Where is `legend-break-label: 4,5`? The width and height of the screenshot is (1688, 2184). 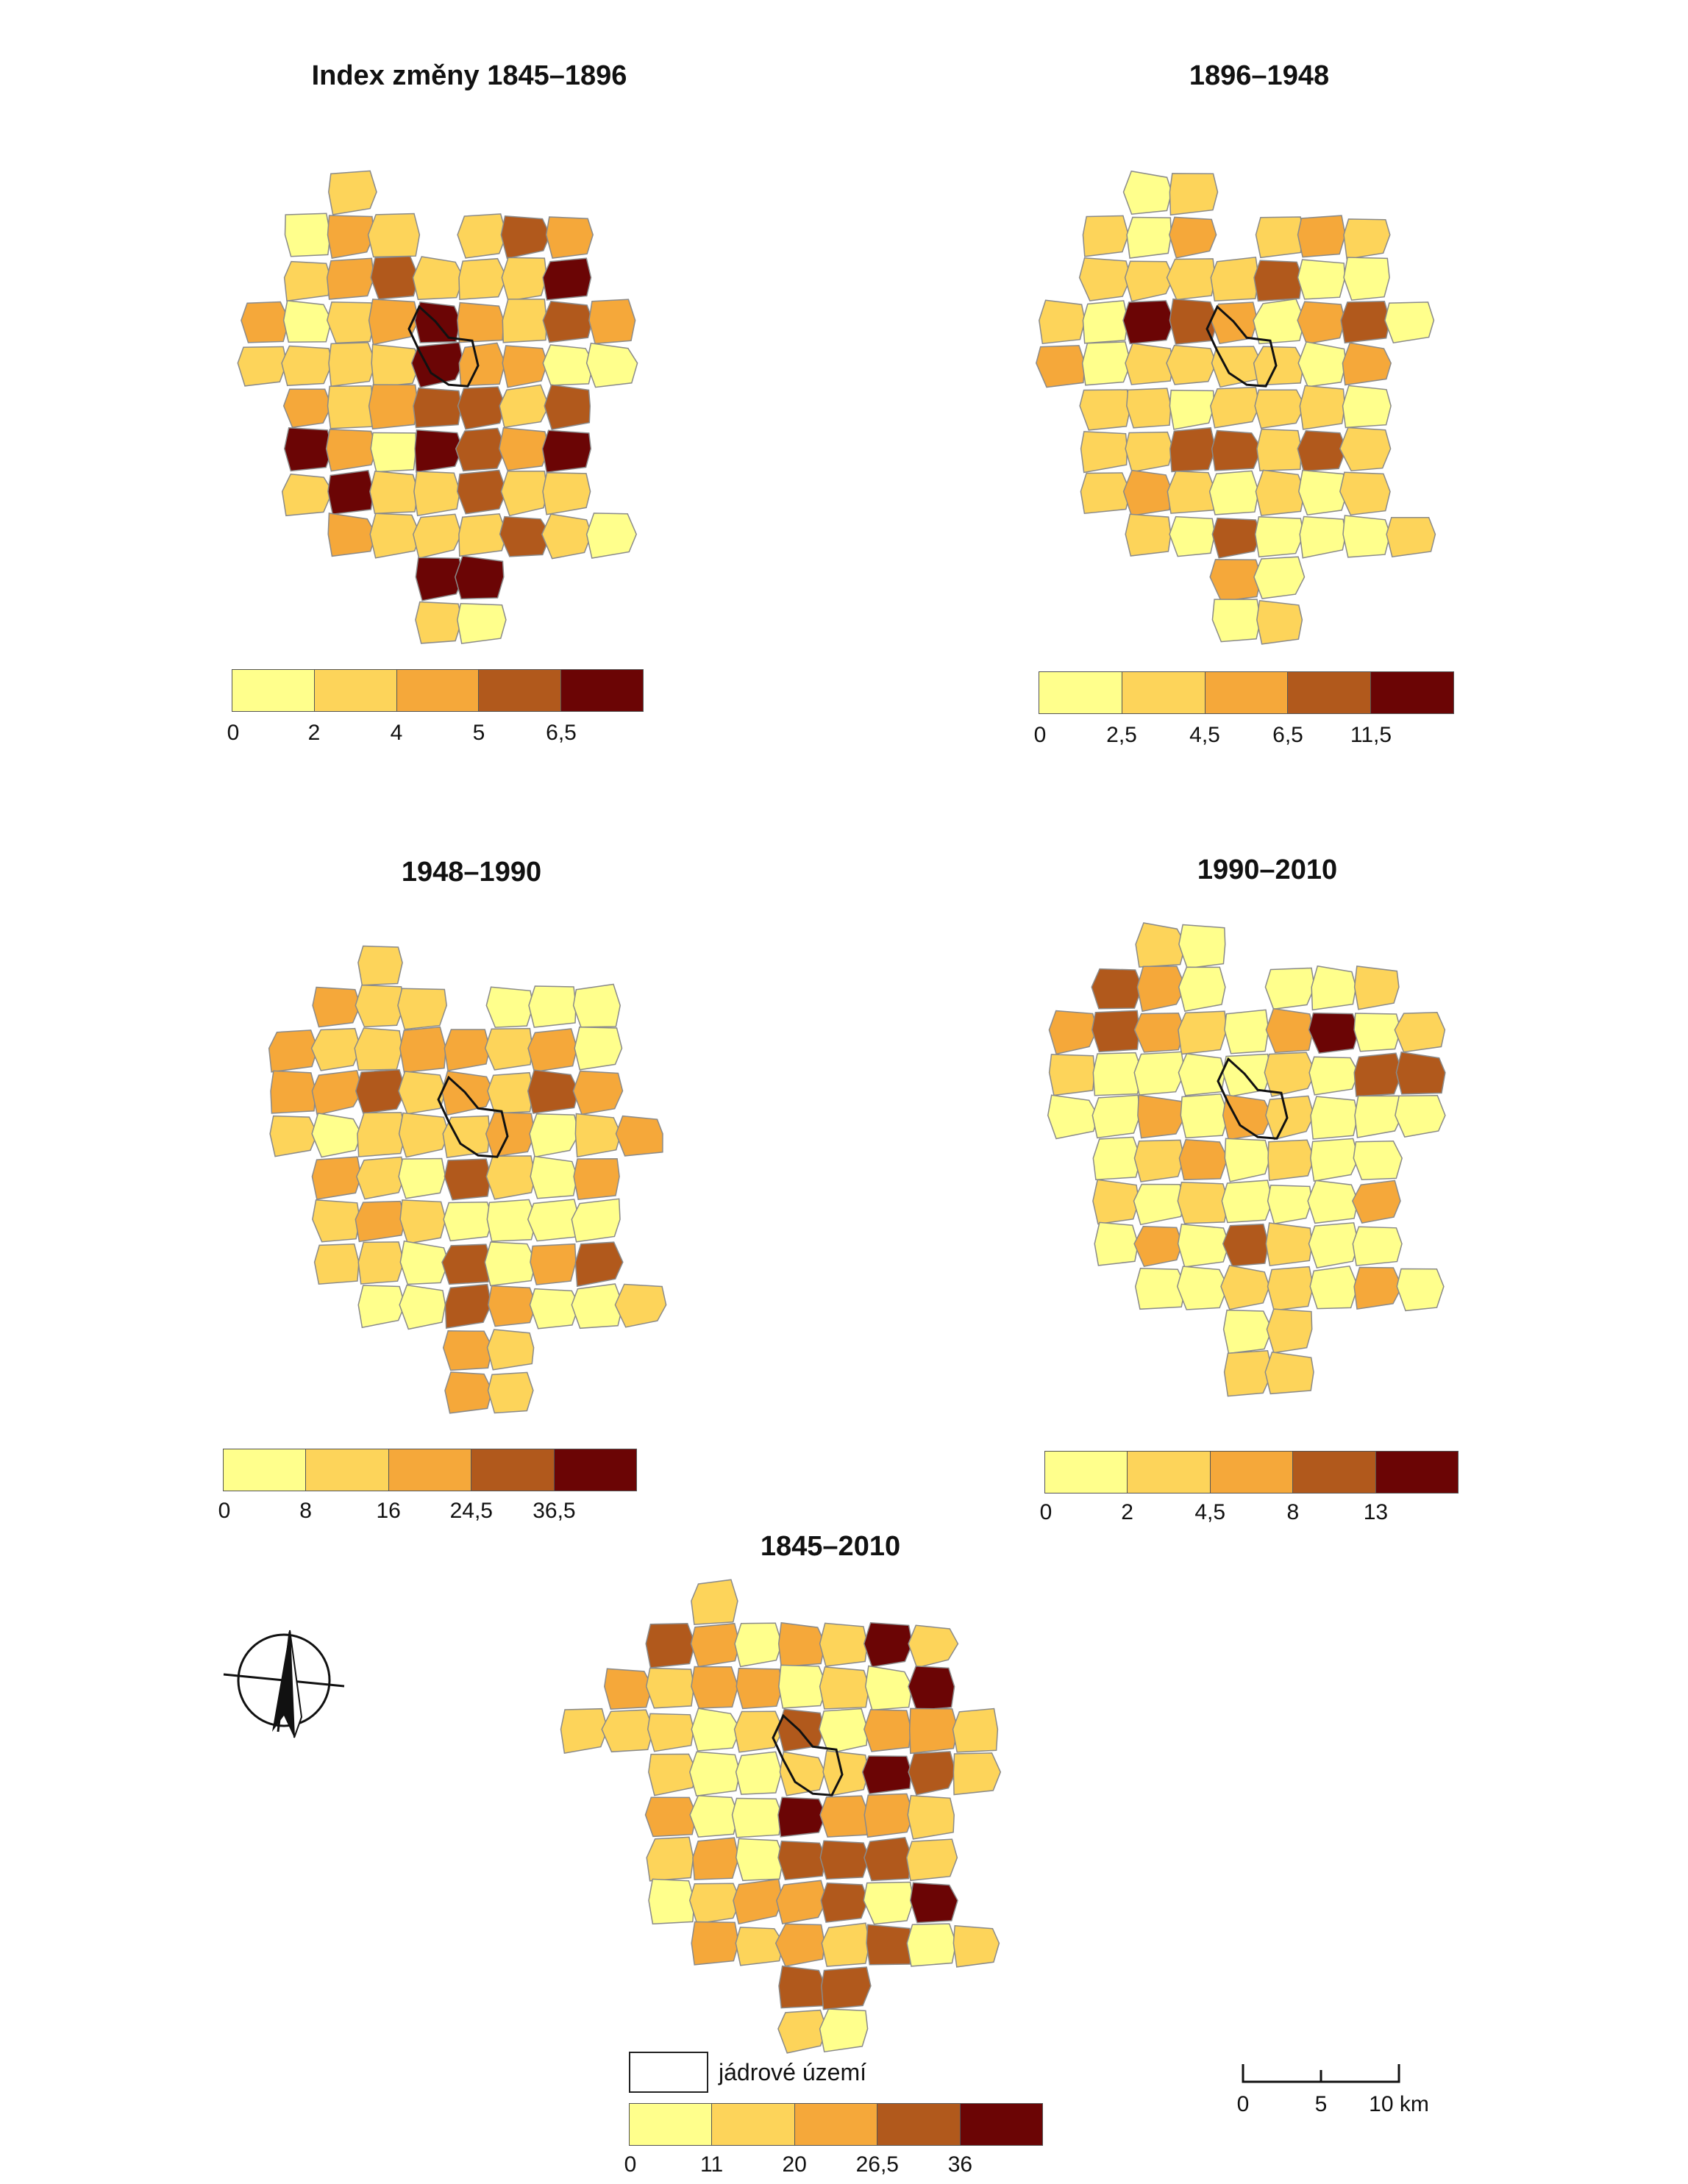 legend-break-label: 4,5 is located at coordinates (1210, 1512).